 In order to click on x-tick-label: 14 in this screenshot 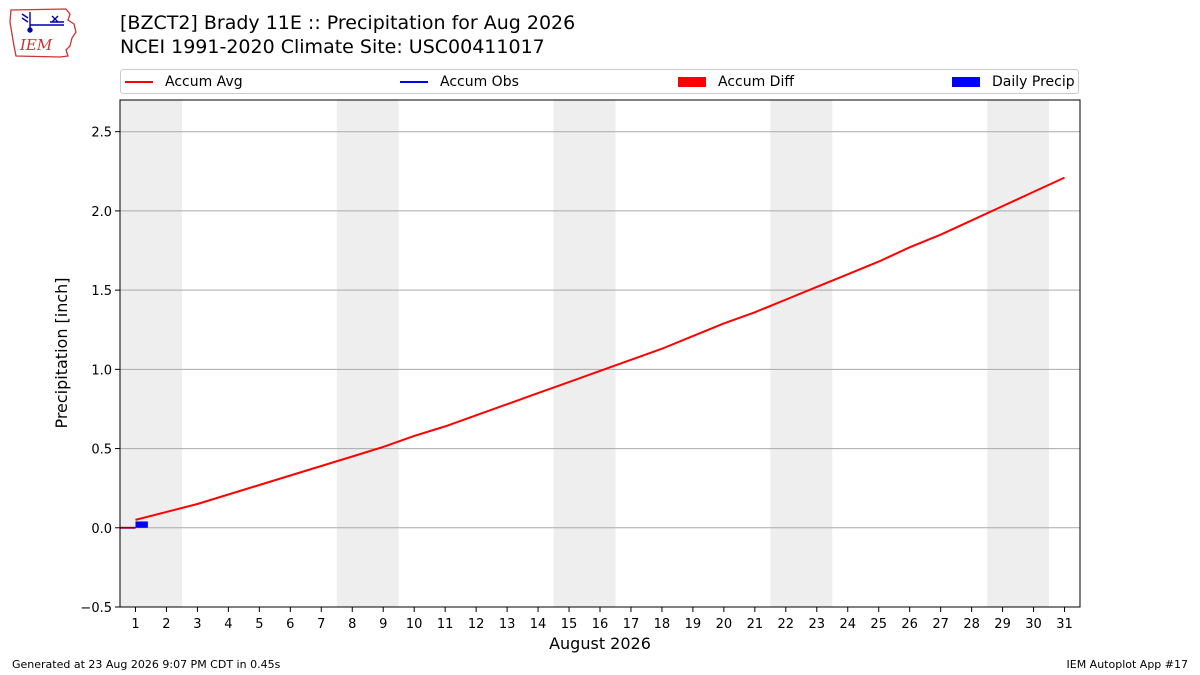, I will do `click(538, 624)`.